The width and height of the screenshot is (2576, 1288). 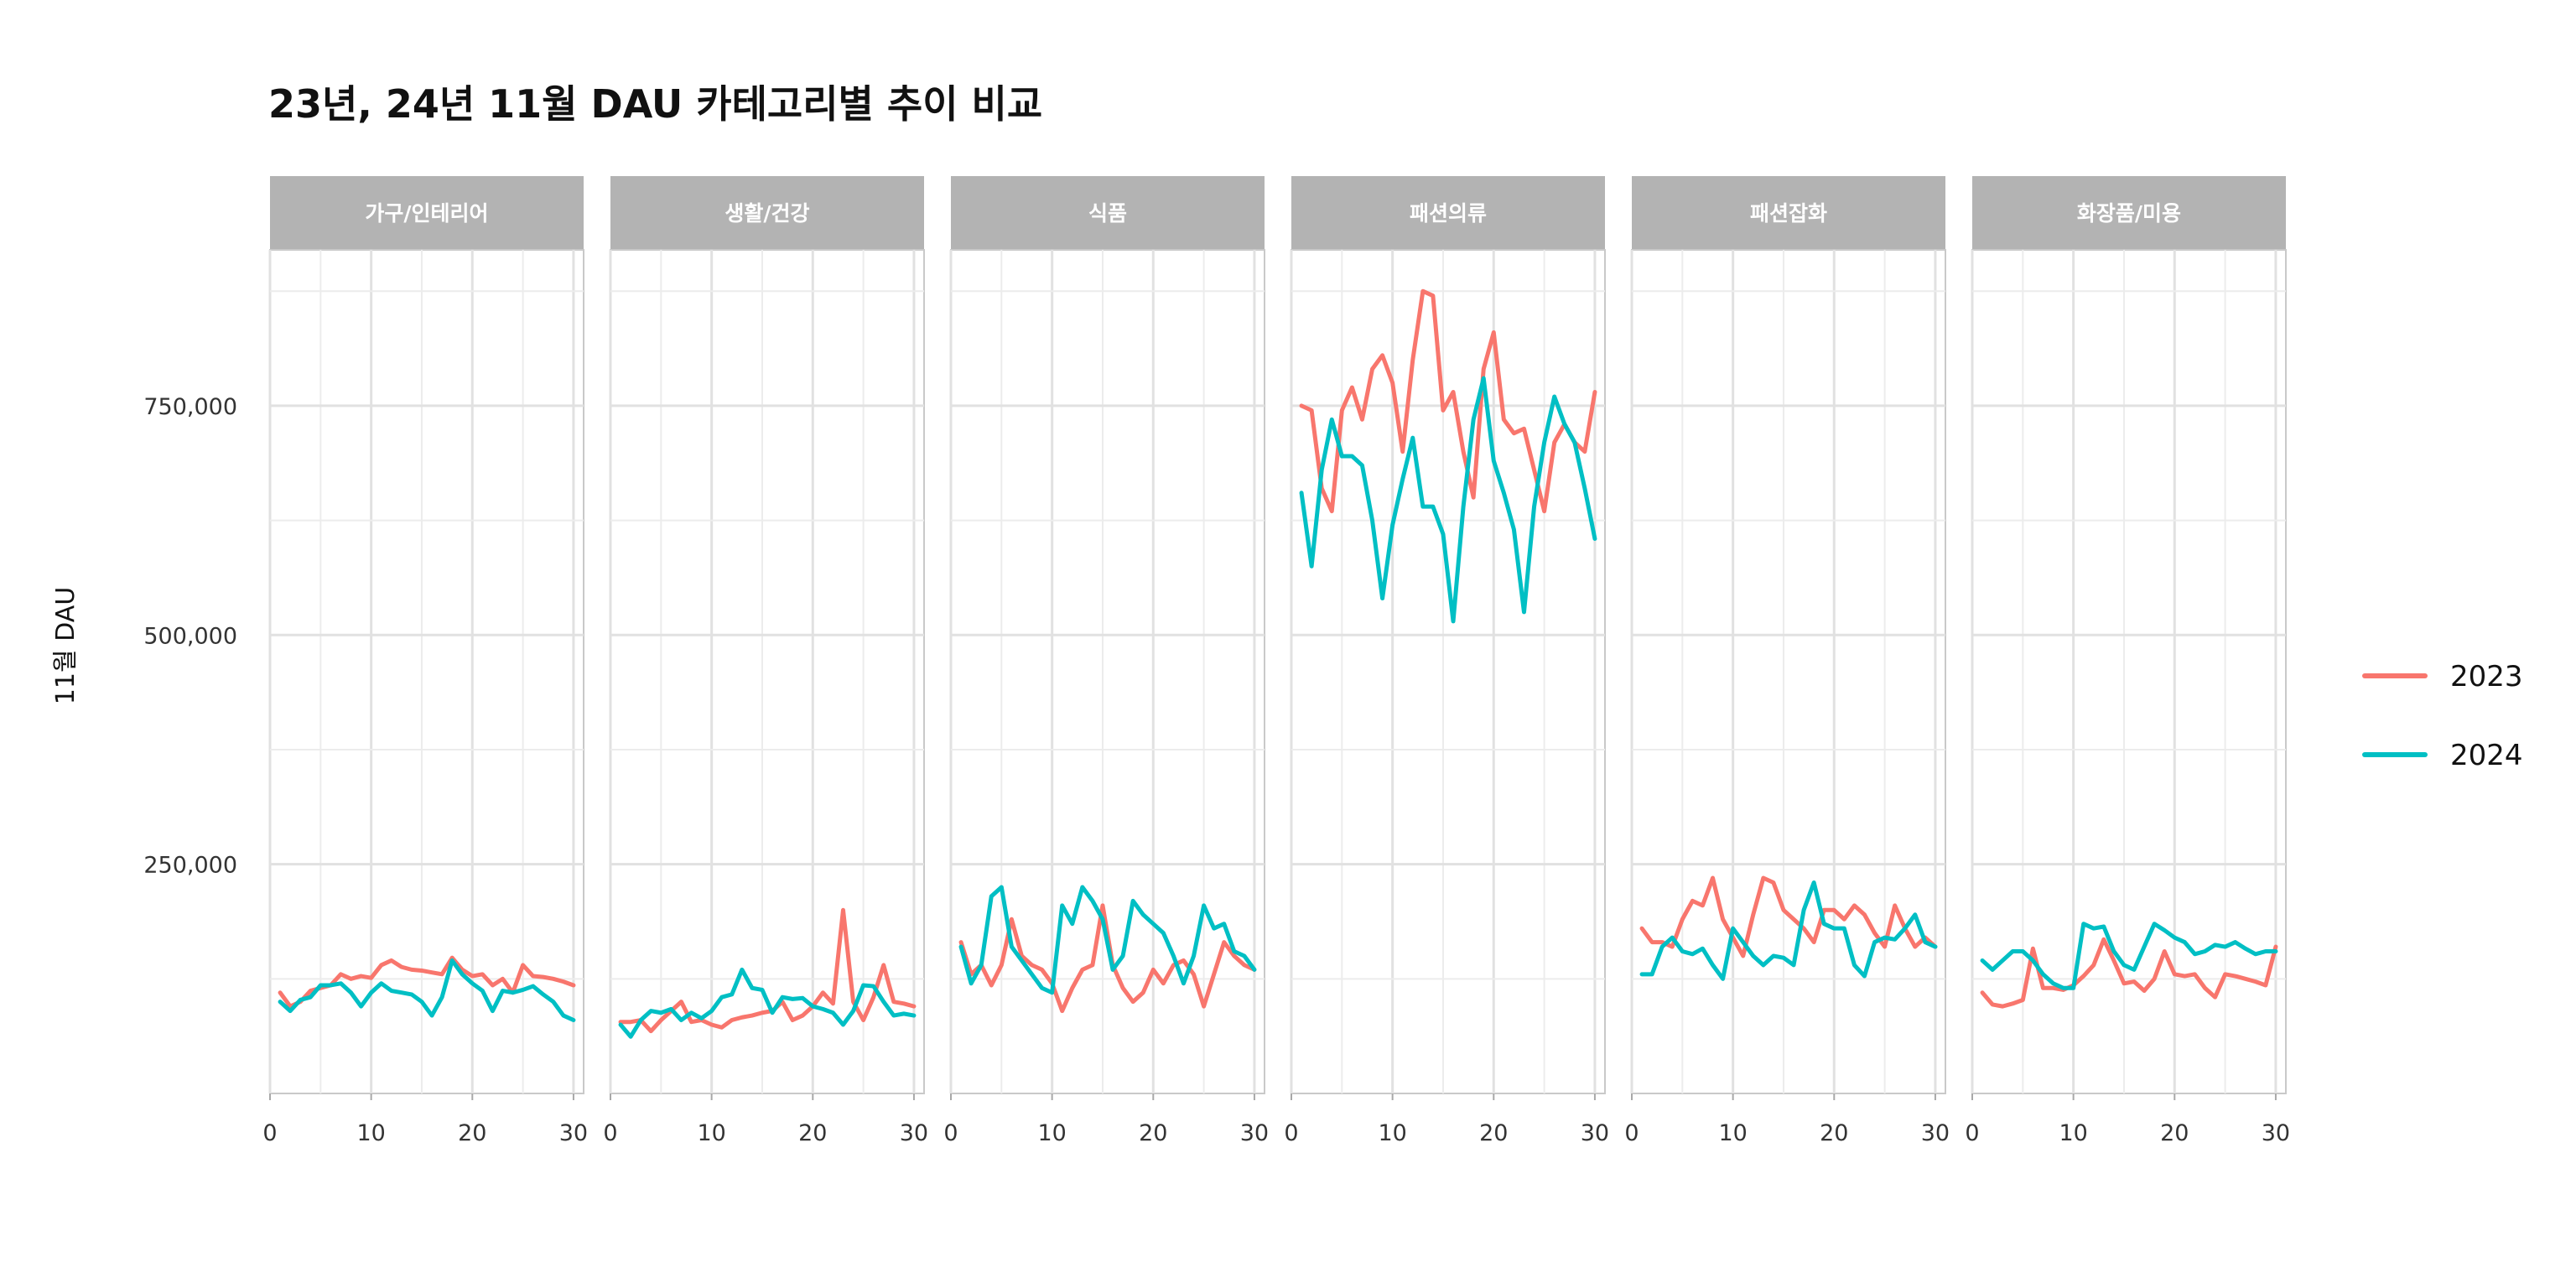 I want to click on facet-panel-4: 패션의류 0 10 20 30, so click(x=1446, y=661).